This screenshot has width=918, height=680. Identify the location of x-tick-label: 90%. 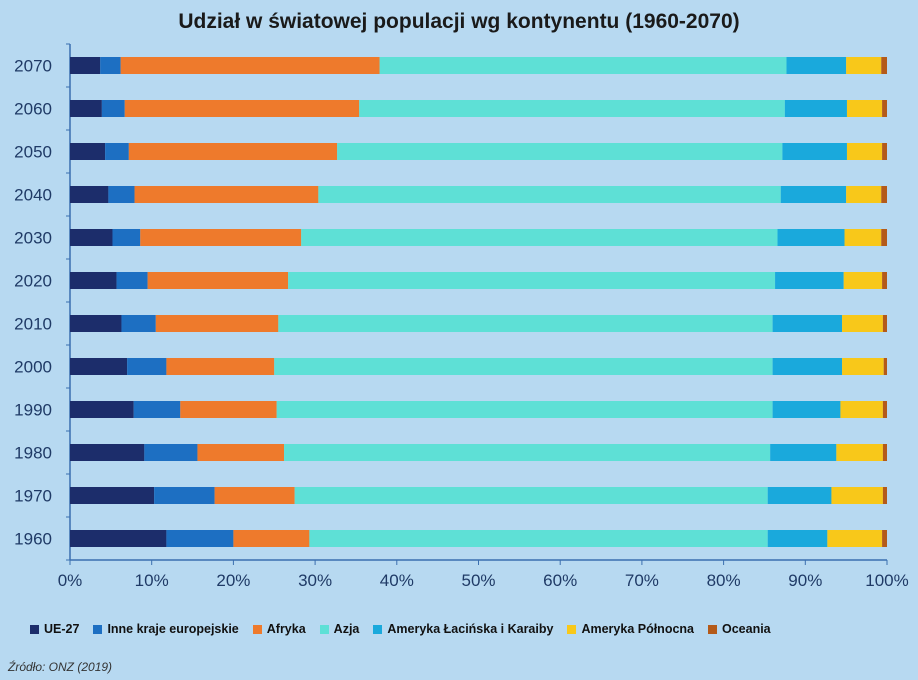
(805, 580).